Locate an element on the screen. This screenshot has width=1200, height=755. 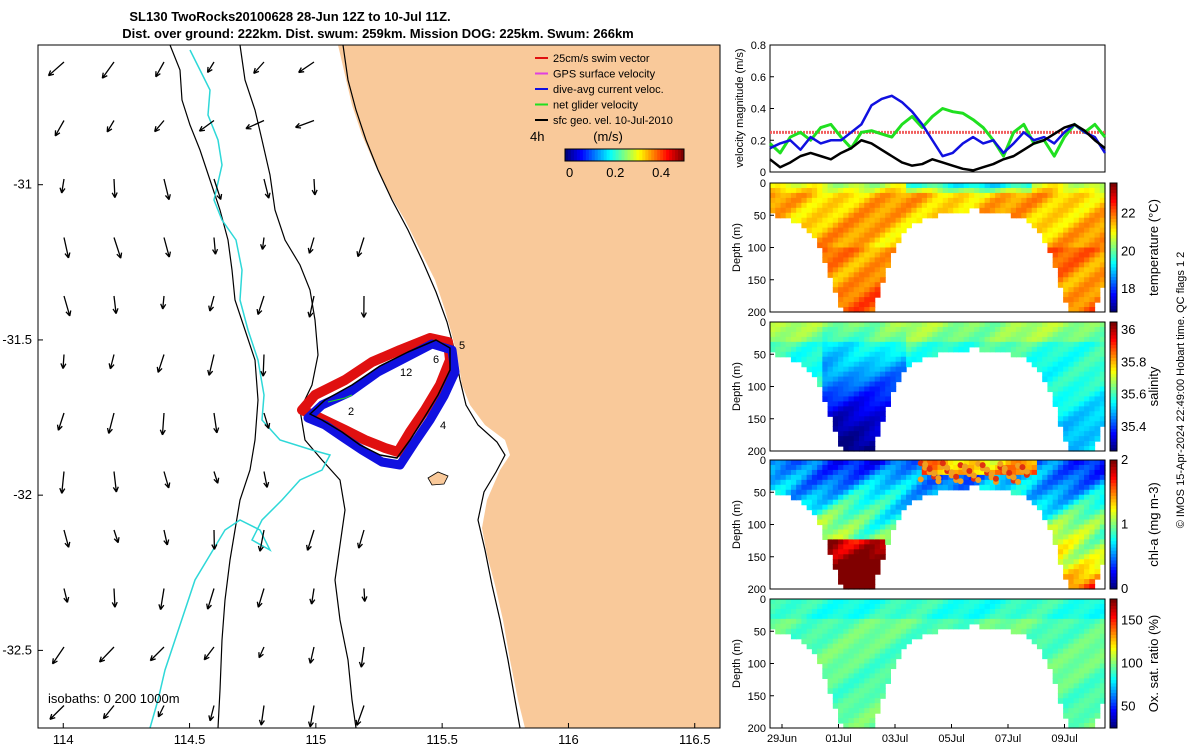
cyan-contour is located at coordinates (240, 389).